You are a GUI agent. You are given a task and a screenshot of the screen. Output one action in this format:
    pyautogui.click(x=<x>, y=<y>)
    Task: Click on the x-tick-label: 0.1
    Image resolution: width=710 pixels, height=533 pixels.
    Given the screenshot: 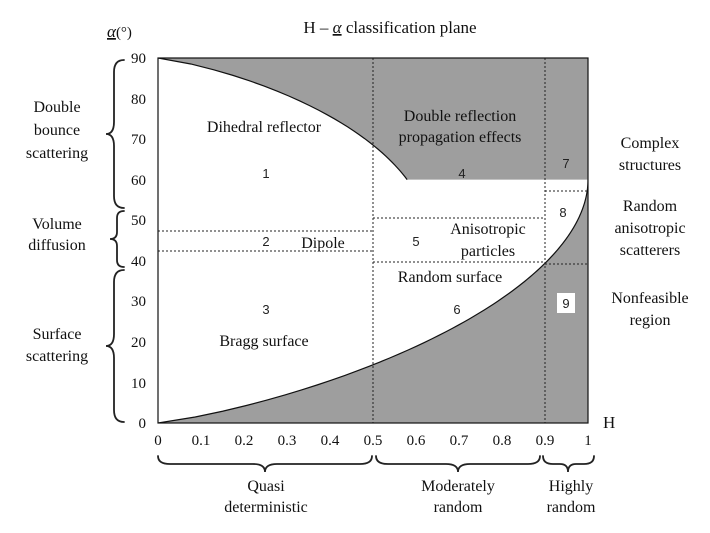 What is the action you would take?
    pyautogui.click(x=201, y=441)
    